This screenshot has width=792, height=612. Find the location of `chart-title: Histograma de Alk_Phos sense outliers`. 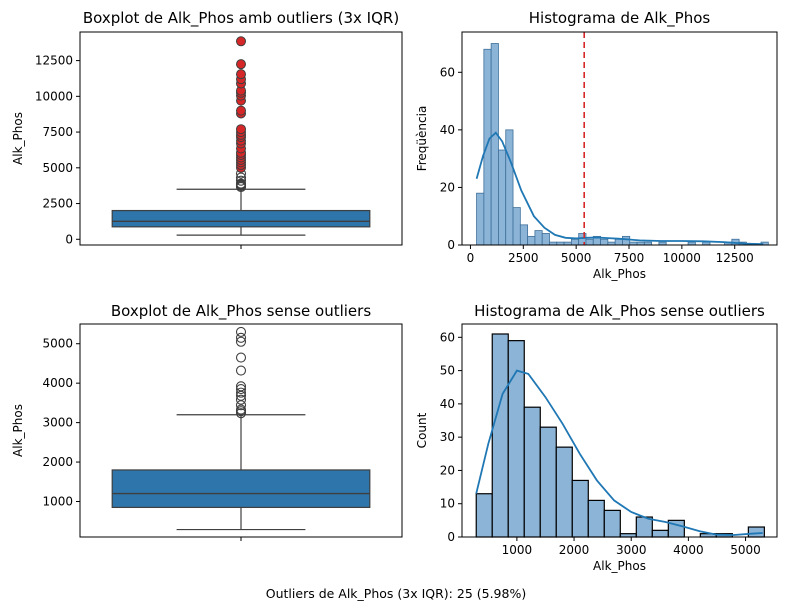

chart-title: Histograma de Alk_Phos sense outliers is located at coordinates (619, 311).